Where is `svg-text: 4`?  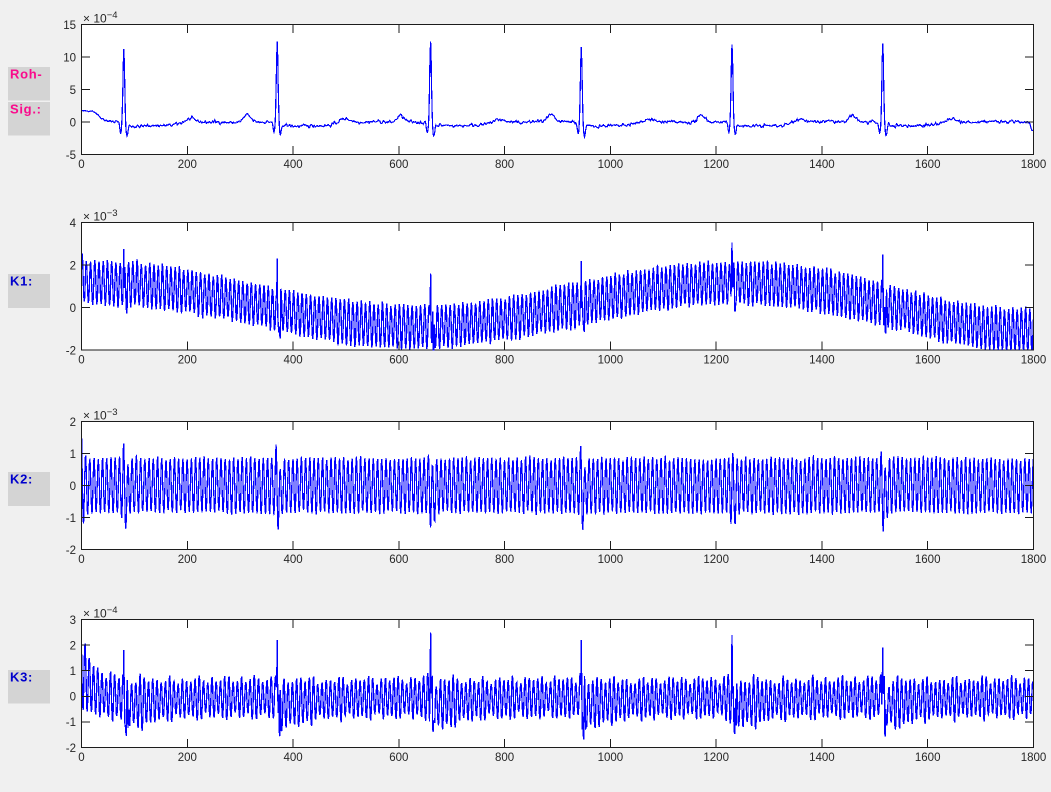 svg-text: 4 is located at coordinates (73, 224).